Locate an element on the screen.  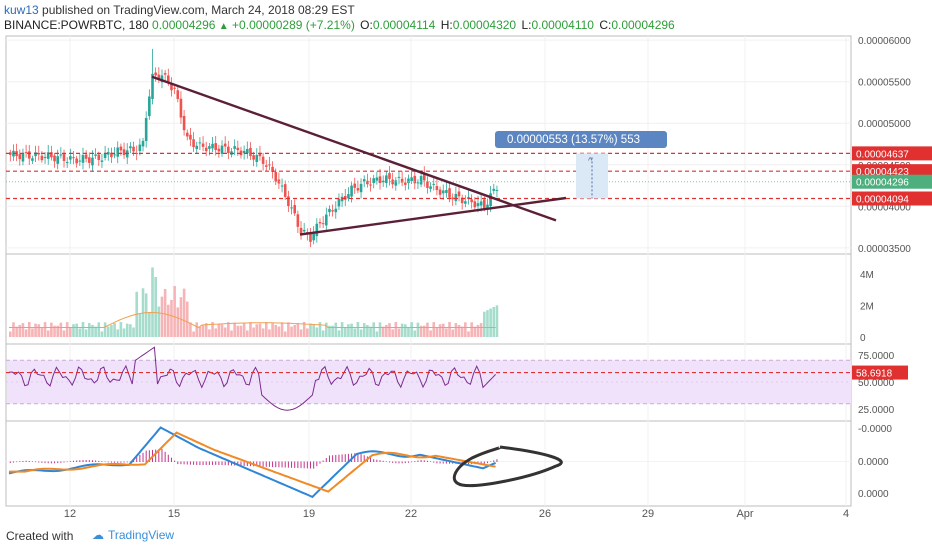
author-link: kuw13 is located at coordinates (21, 10).